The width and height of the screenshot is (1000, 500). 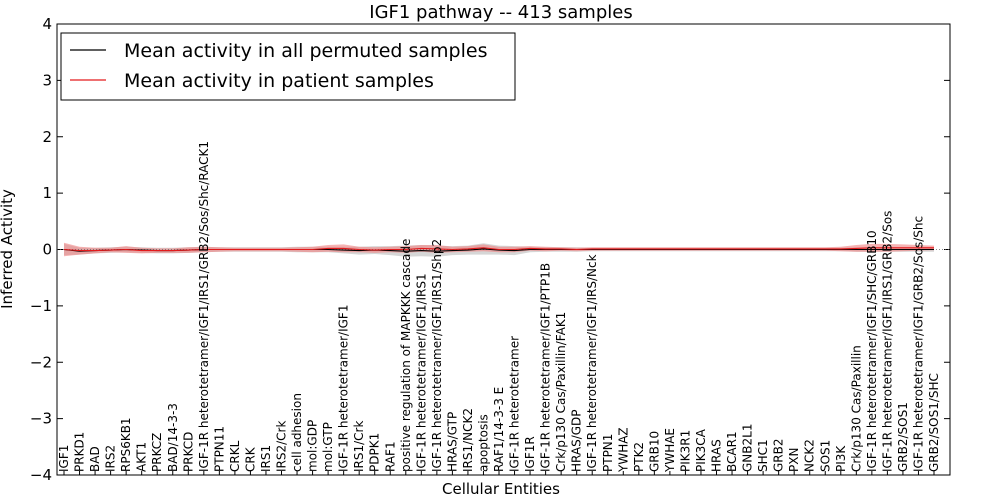 What do you see at coordinates (577, 440) in the screenshot?
I see `x-category-label: HRAS/GDP` at bounding box center [577, 440].